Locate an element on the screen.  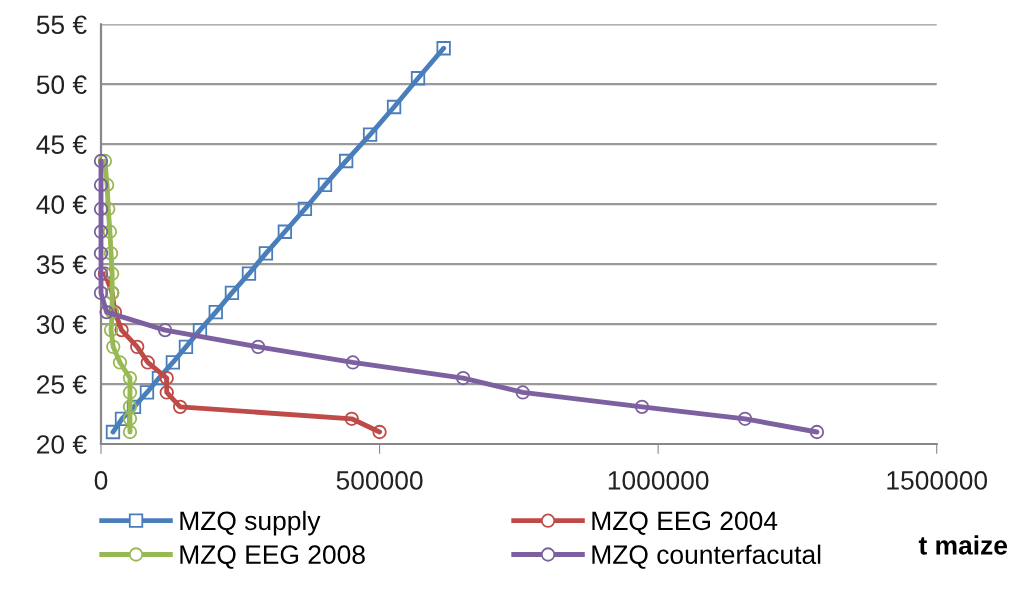
y-tick-label: 35 € is located at coordinates (61, 264).